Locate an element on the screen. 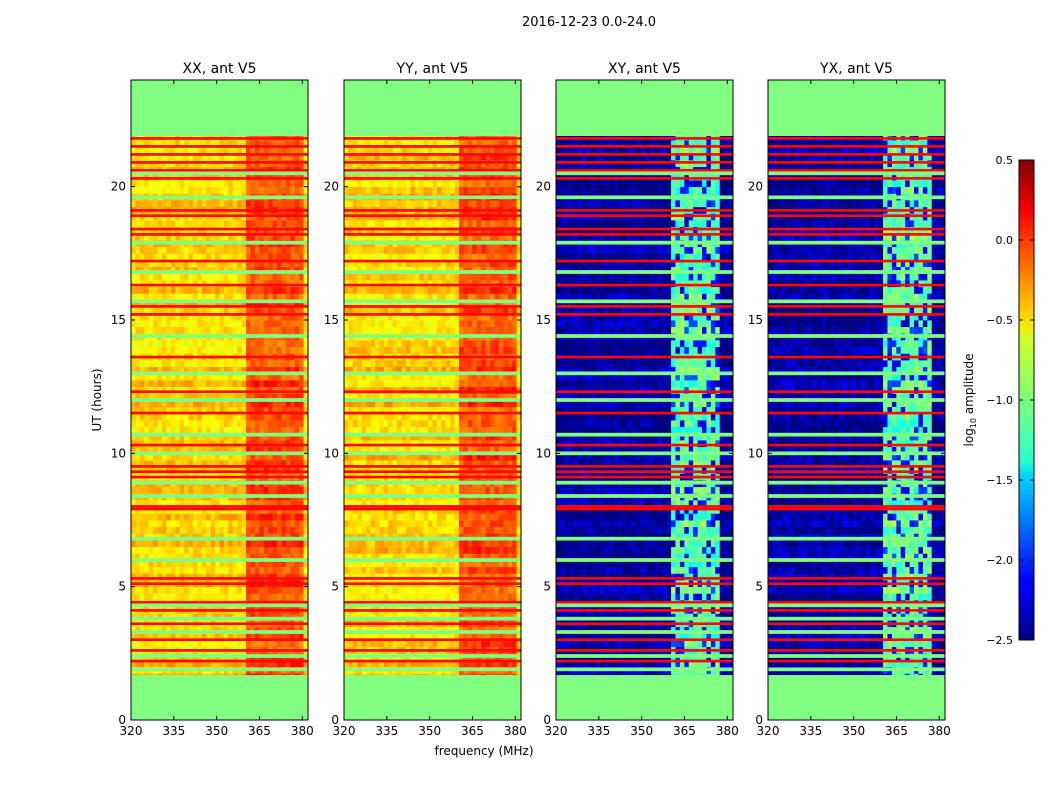 This screenshot has width=1050, height=800. flagged-row is located at coordinates (219, 560).